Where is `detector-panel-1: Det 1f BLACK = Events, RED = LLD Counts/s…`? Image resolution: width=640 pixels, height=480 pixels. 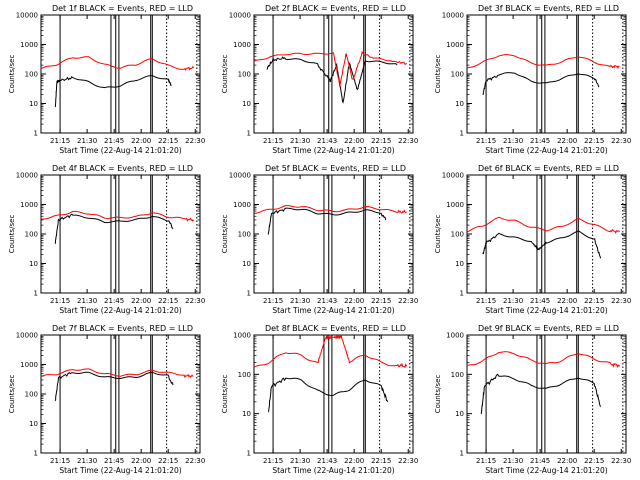
detector-panel-1: Det 1f BLACK = Events, RED = LLD Counts/s… is located at coordinates (106, 79).